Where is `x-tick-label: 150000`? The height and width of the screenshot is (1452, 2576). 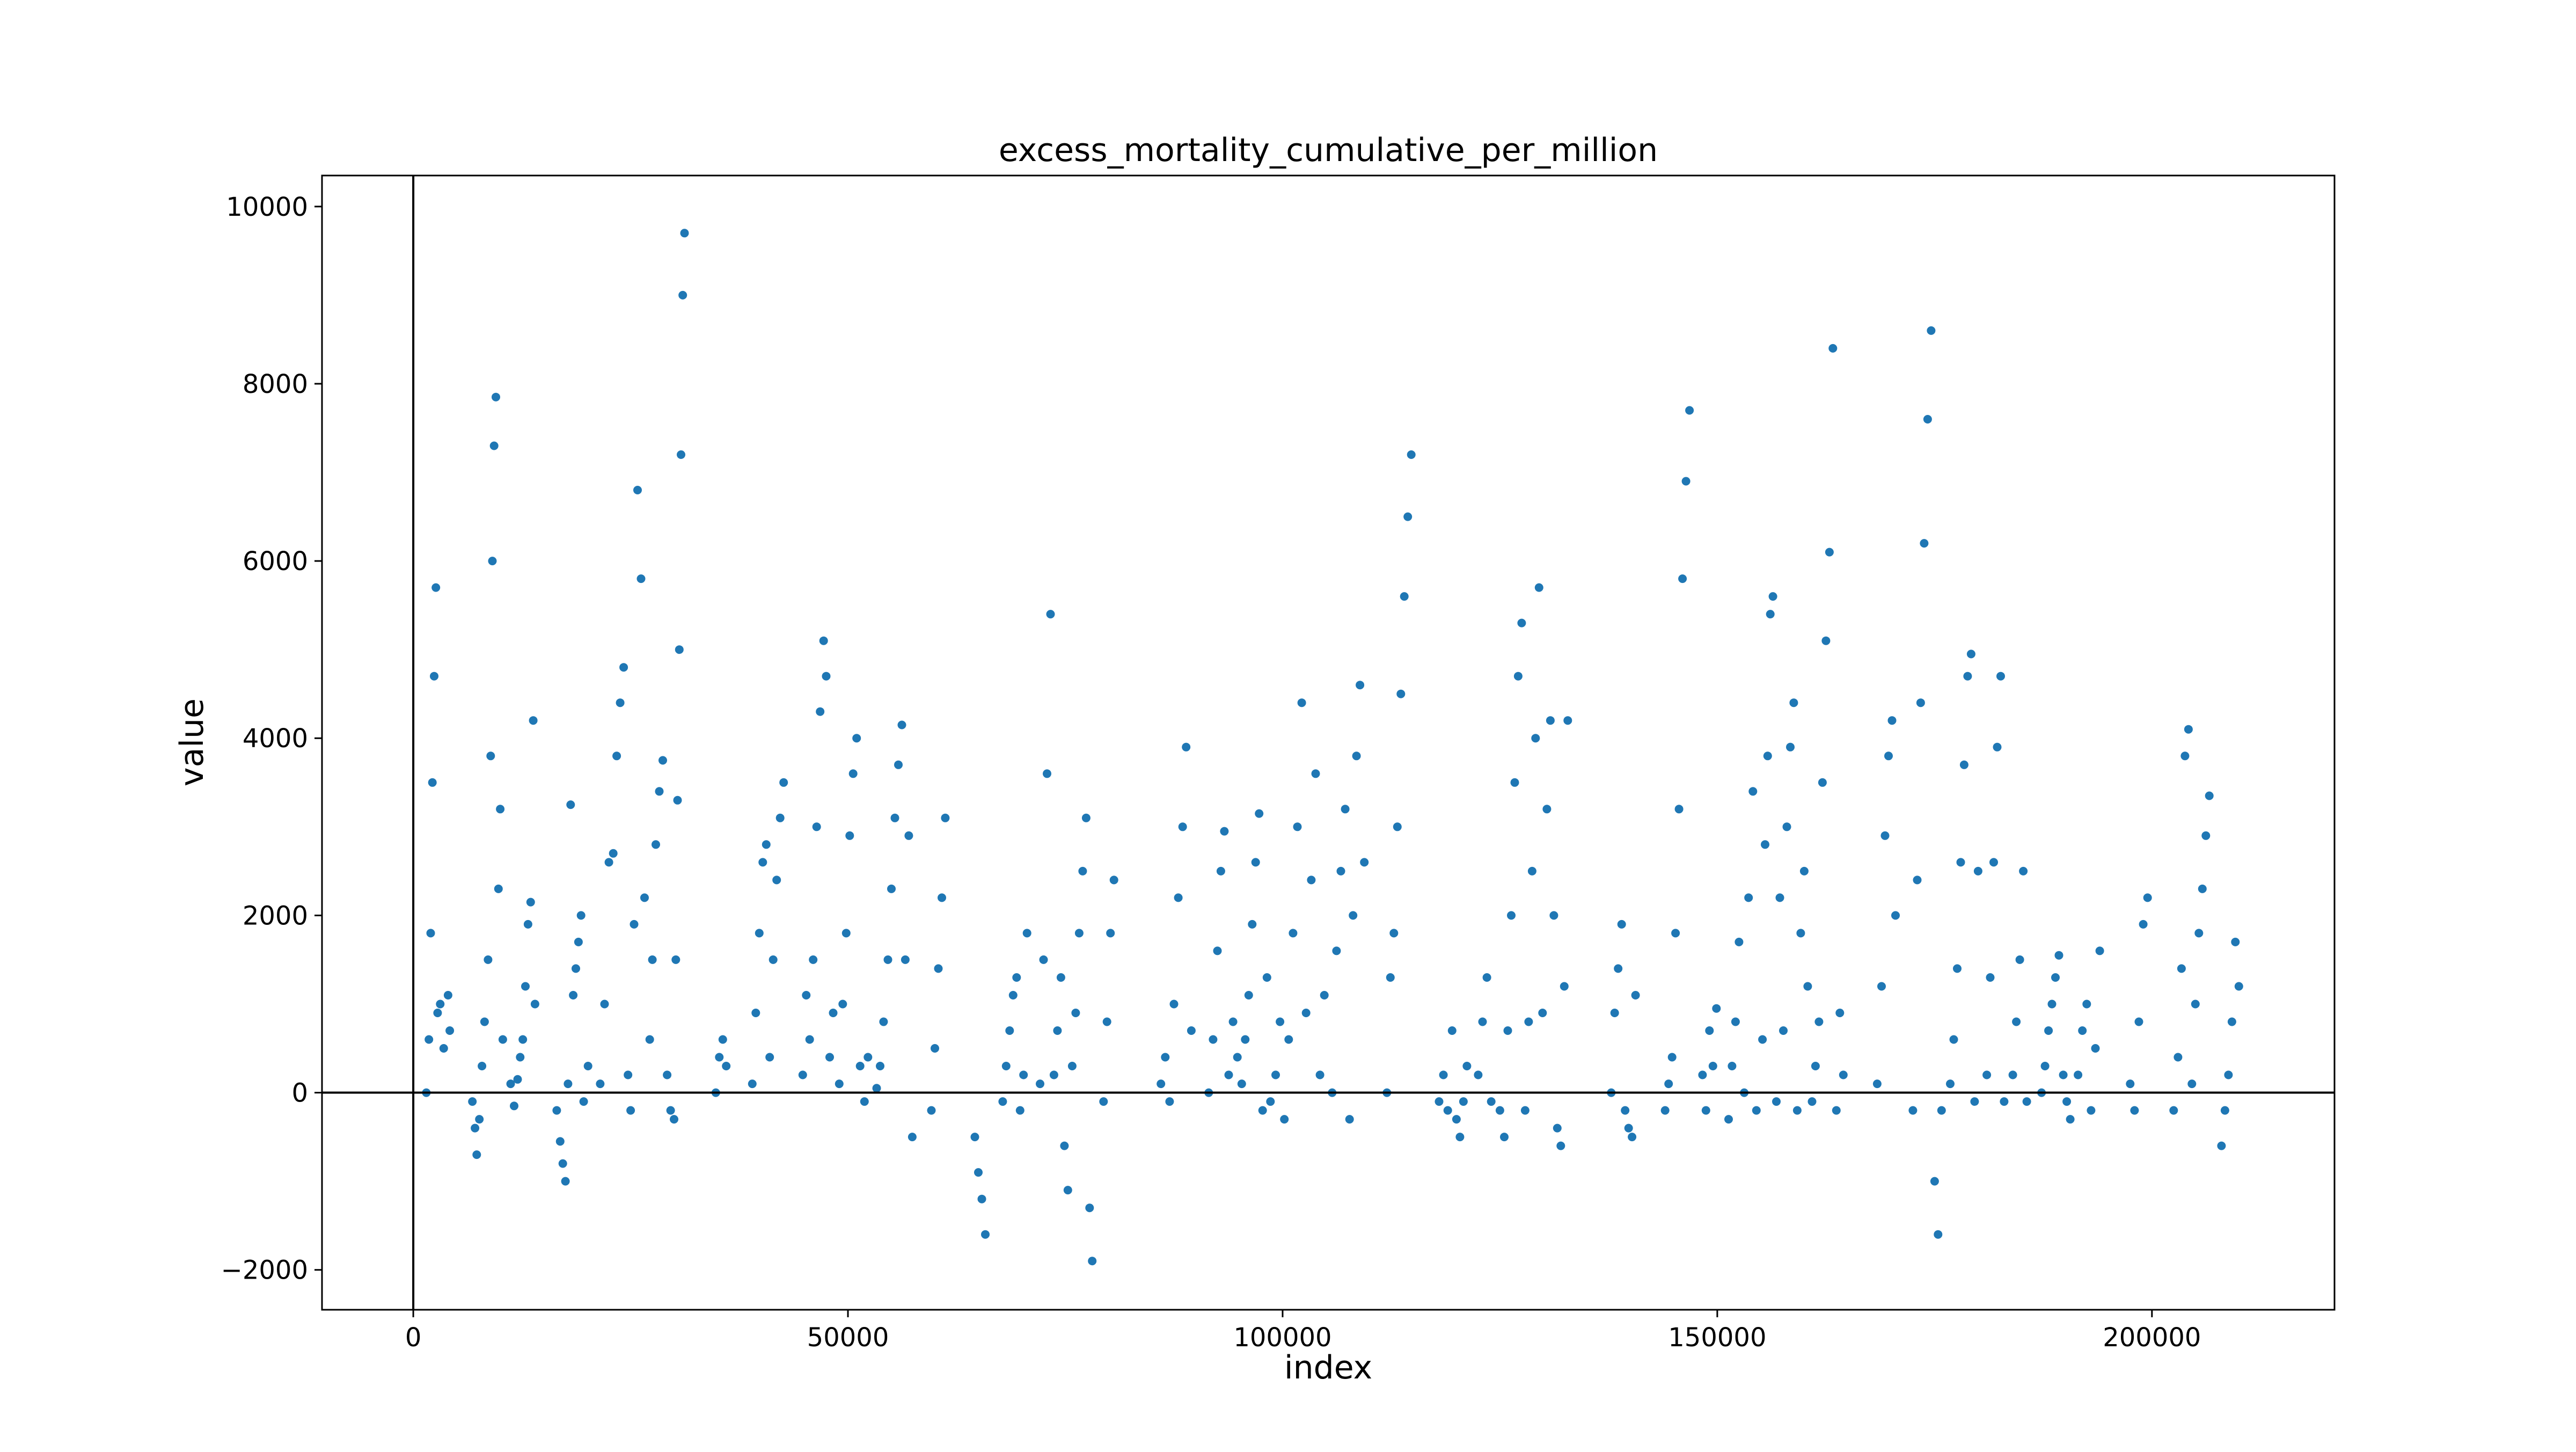
x-tick-label: 150000 is located at coordinates (1717, 1338).